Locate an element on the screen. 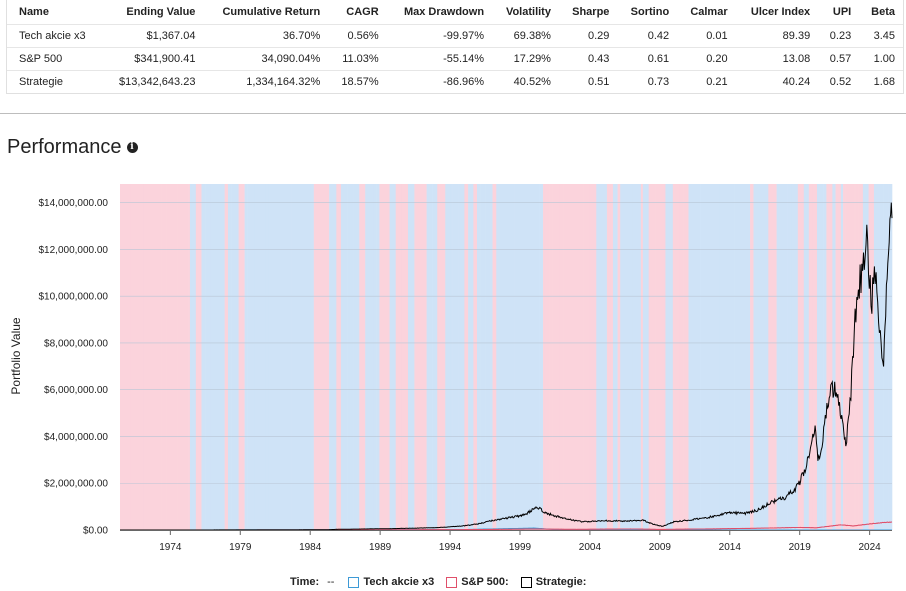 Image resolution: width=906 pixels, height=591 pixels. cell-max-drawdown: -99.97% is located at coordinates (439, 35).